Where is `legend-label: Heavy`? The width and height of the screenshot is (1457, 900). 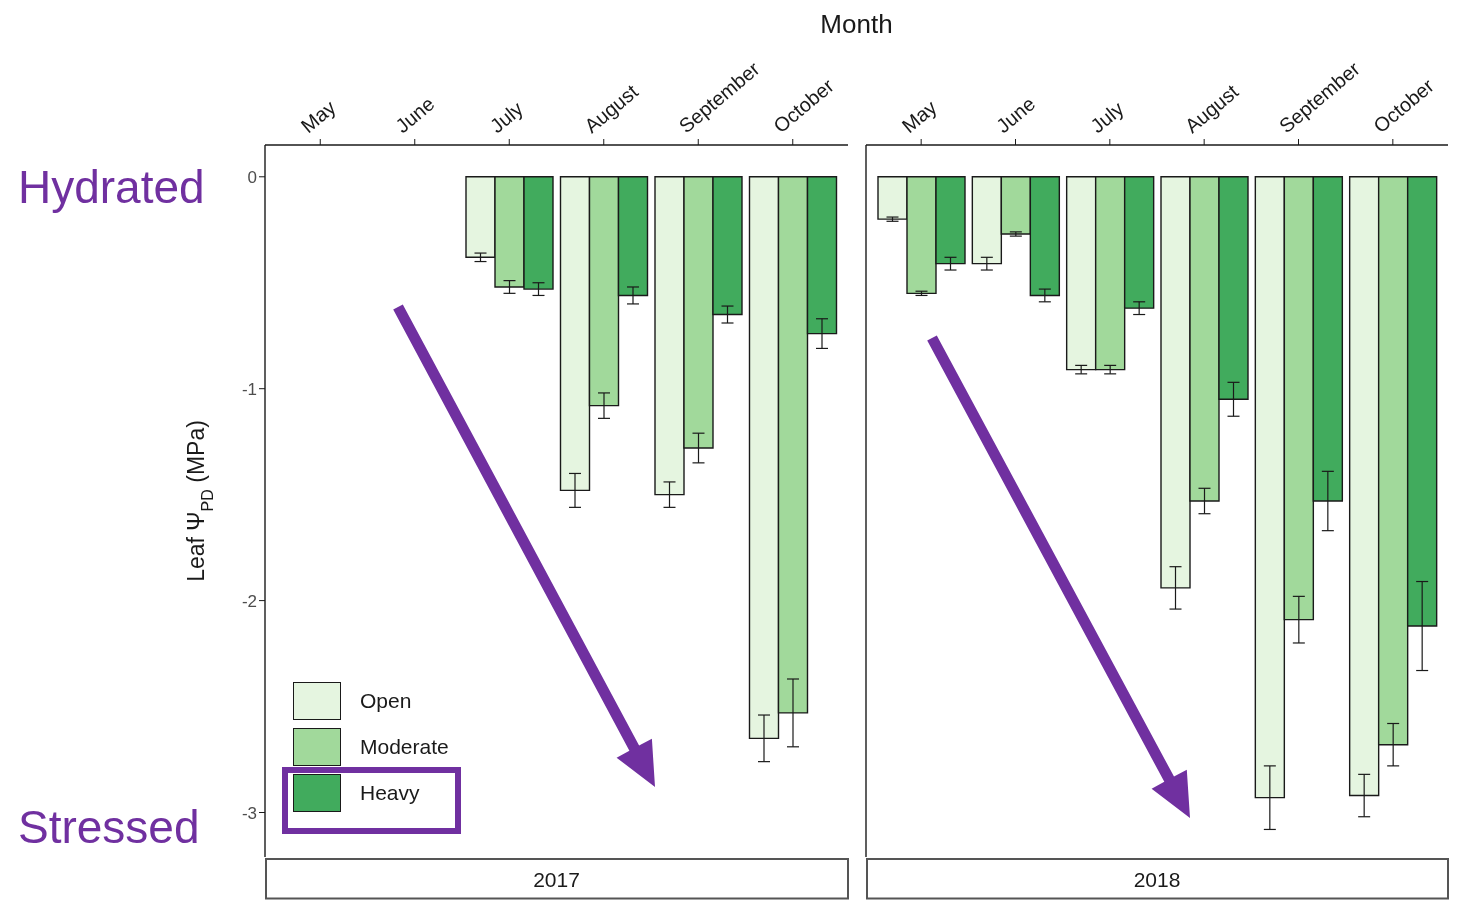
legend-label: Heavy is located at coordinates (390, 793).